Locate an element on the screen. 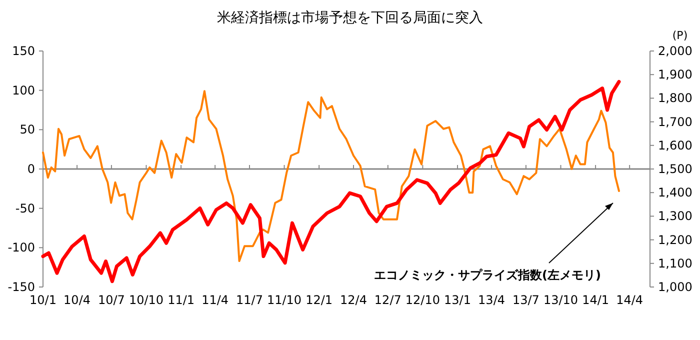 The image size is (700, 340). y2-tick-label: 1,400 is located at coordinates (675, 193).